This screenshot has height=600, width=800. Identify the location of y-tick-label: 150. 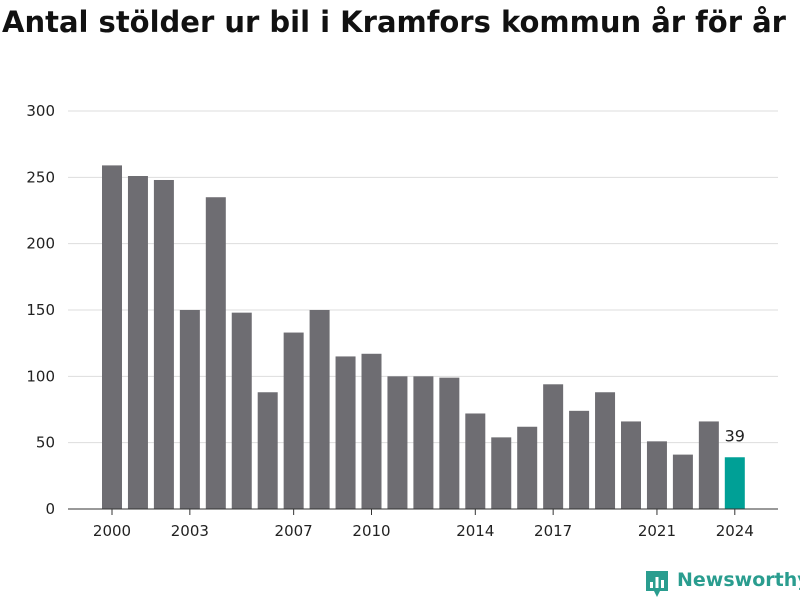
(40, 310).